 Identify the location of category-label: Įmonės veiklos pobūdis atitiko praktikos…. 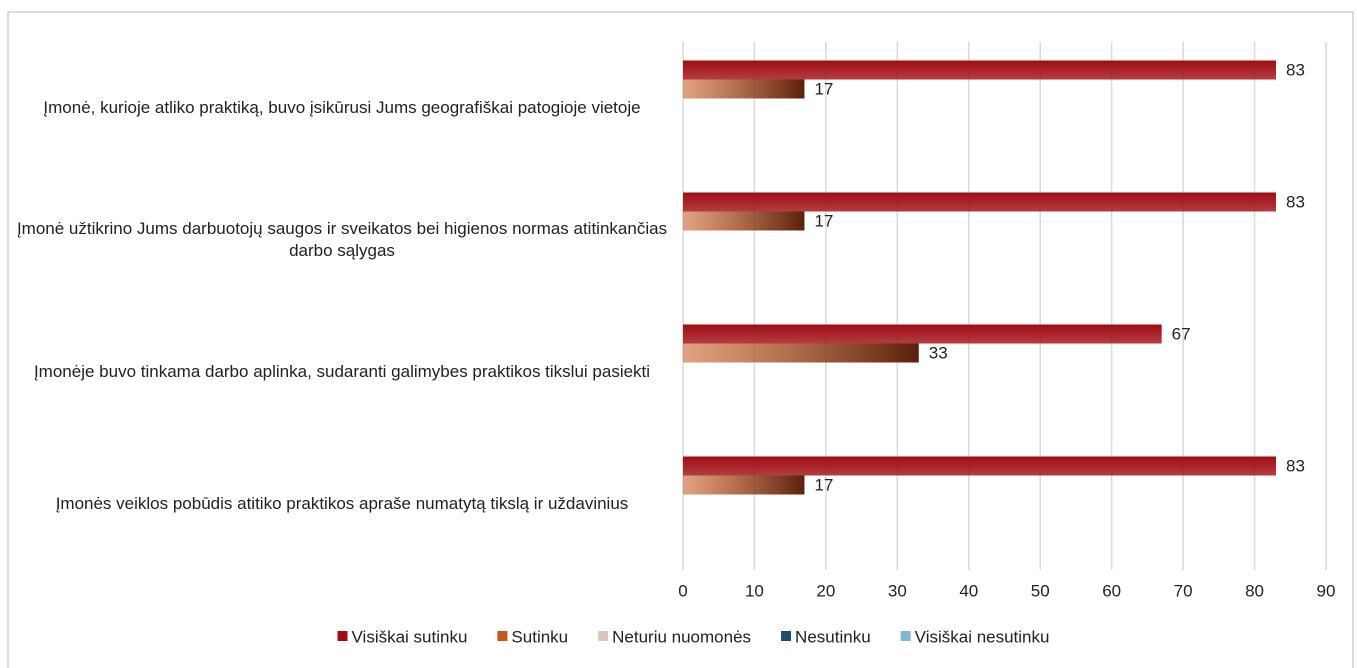
(342, 503).